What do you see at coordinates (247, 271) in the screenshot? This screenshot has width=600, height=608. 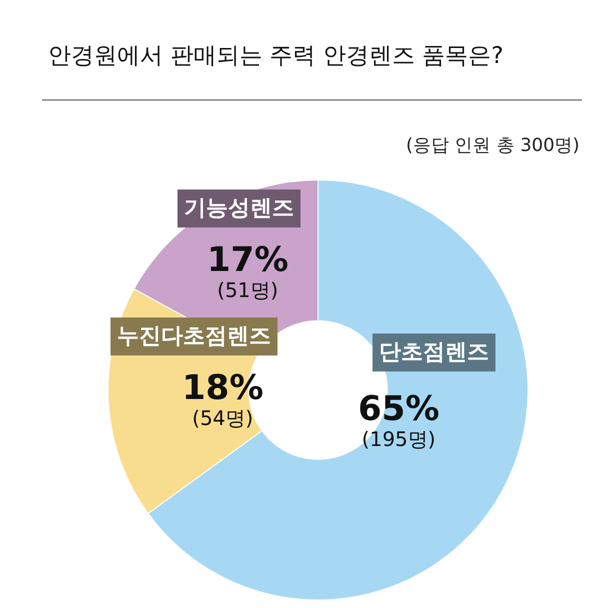 I see `data-label: 17% (51명)` at bounding box center [247, 271].